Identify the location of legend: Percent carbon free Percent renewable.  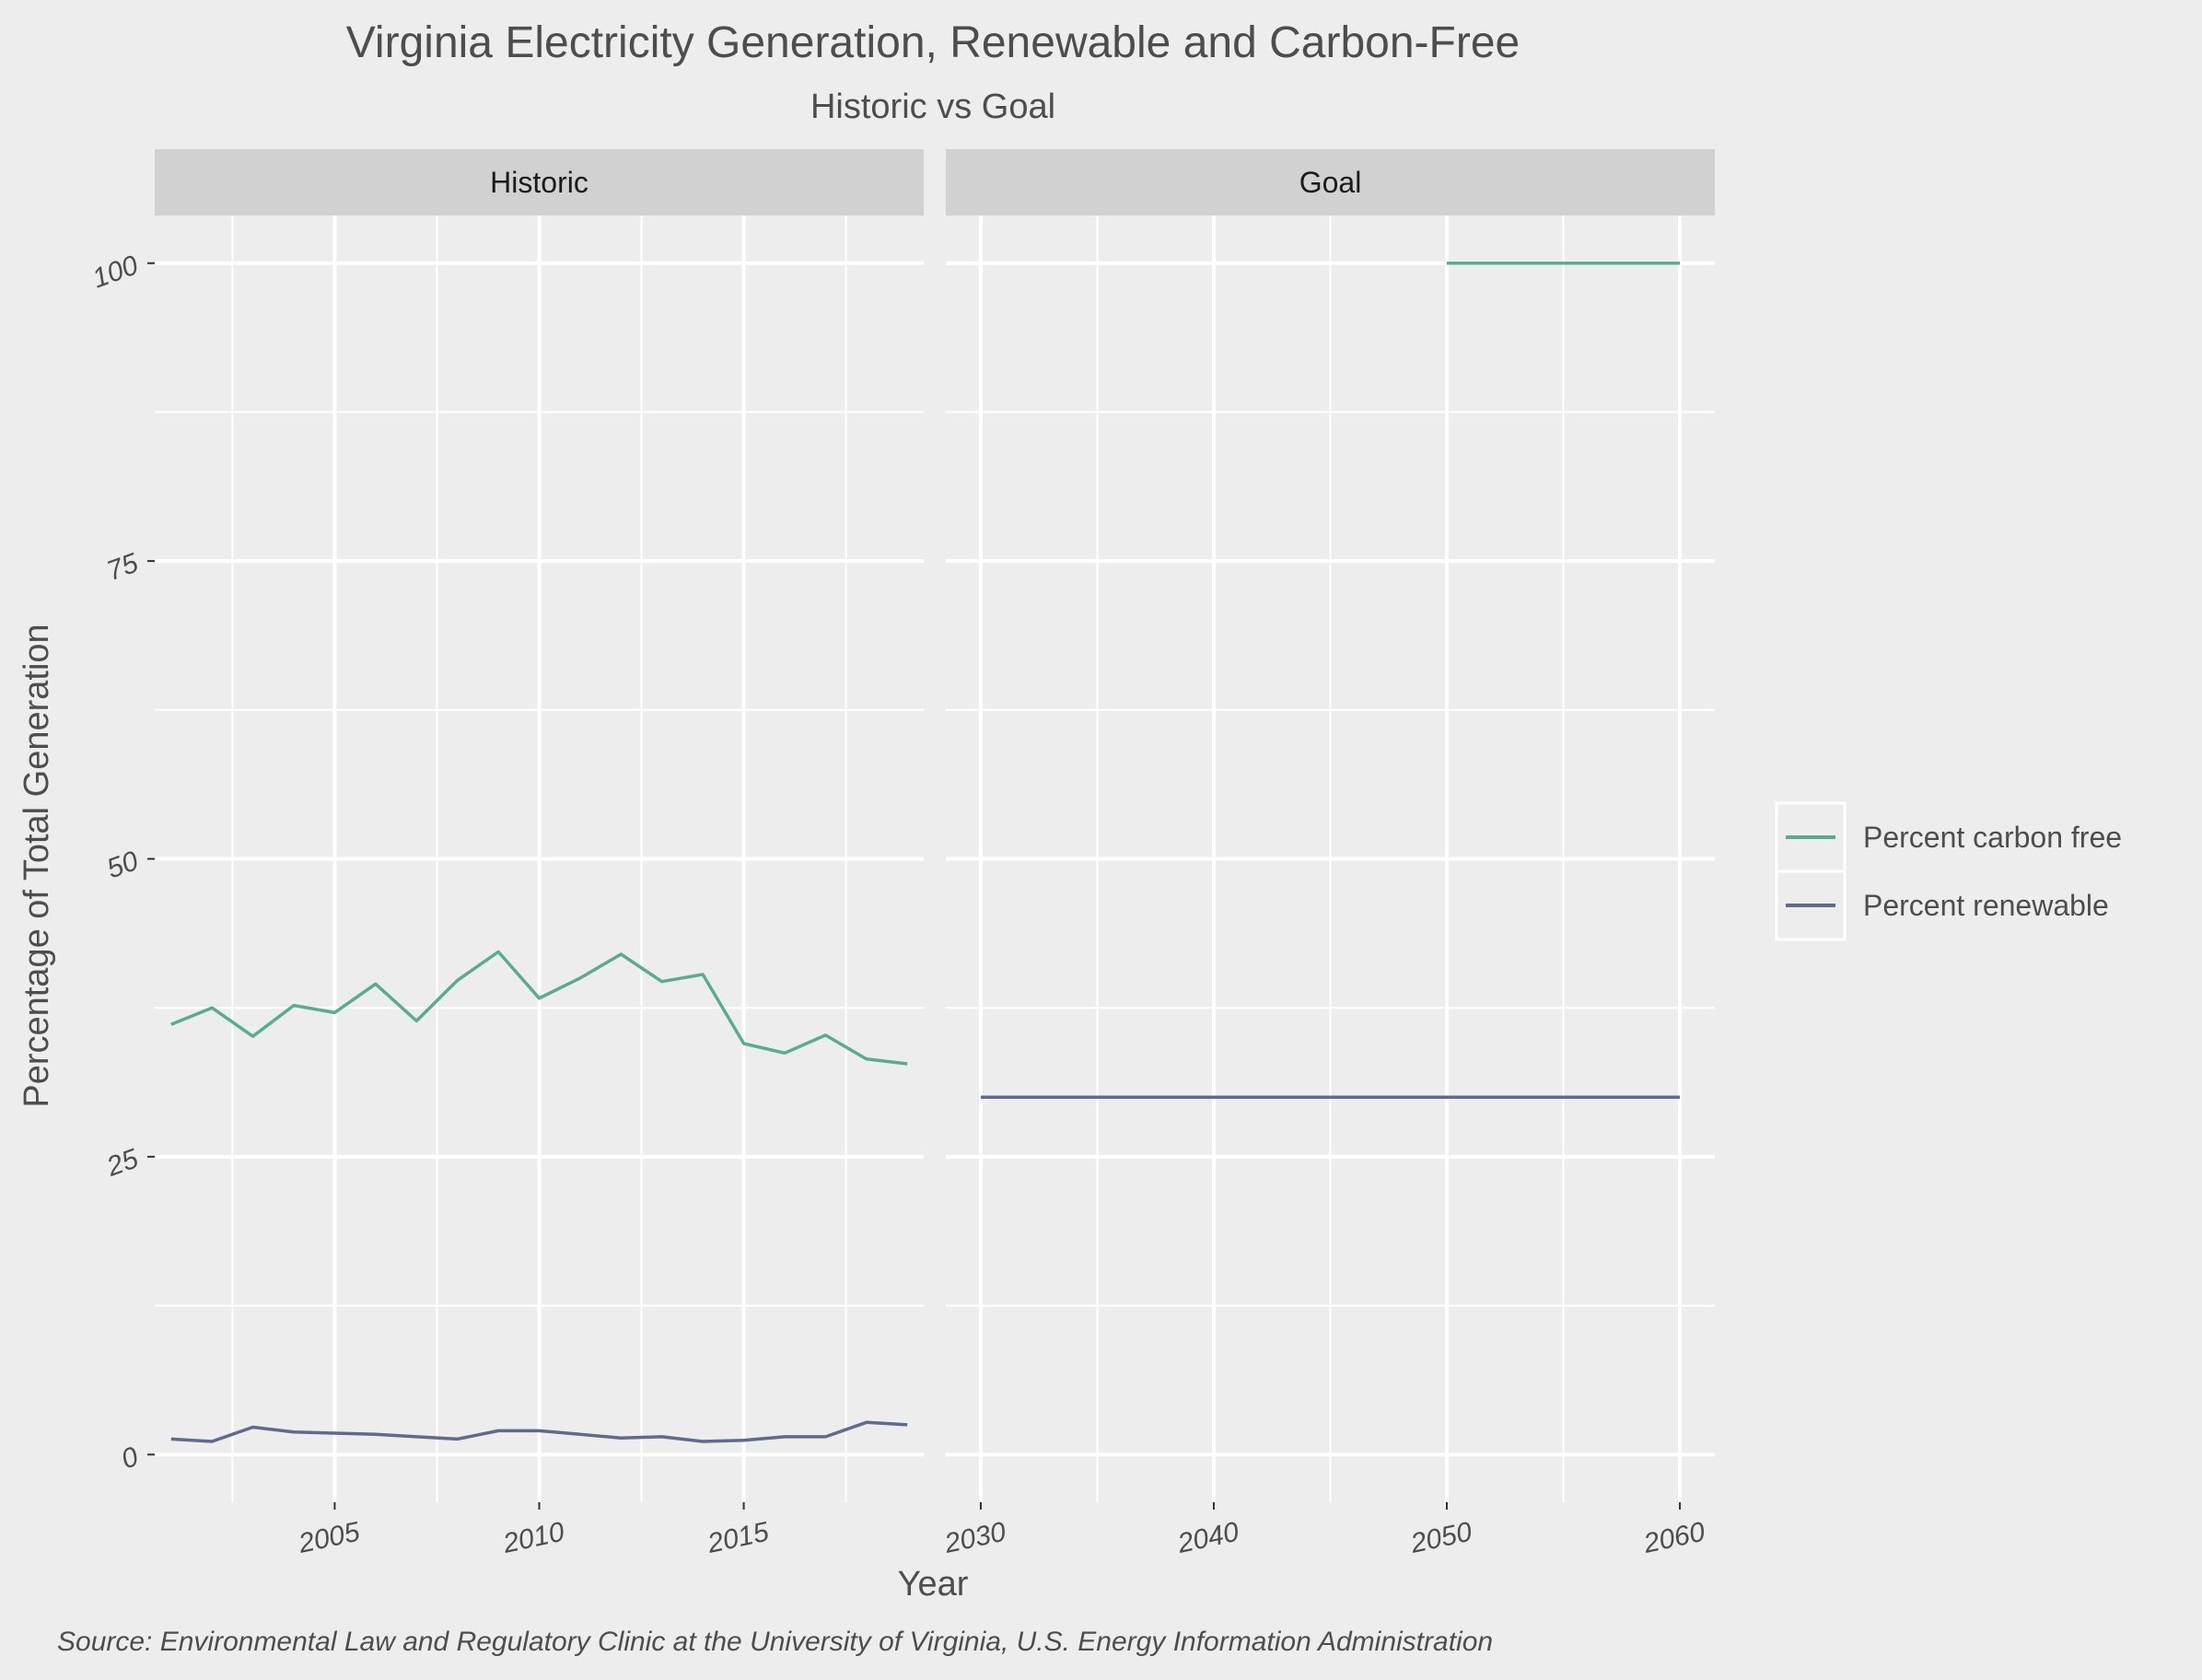
(1948, 871).